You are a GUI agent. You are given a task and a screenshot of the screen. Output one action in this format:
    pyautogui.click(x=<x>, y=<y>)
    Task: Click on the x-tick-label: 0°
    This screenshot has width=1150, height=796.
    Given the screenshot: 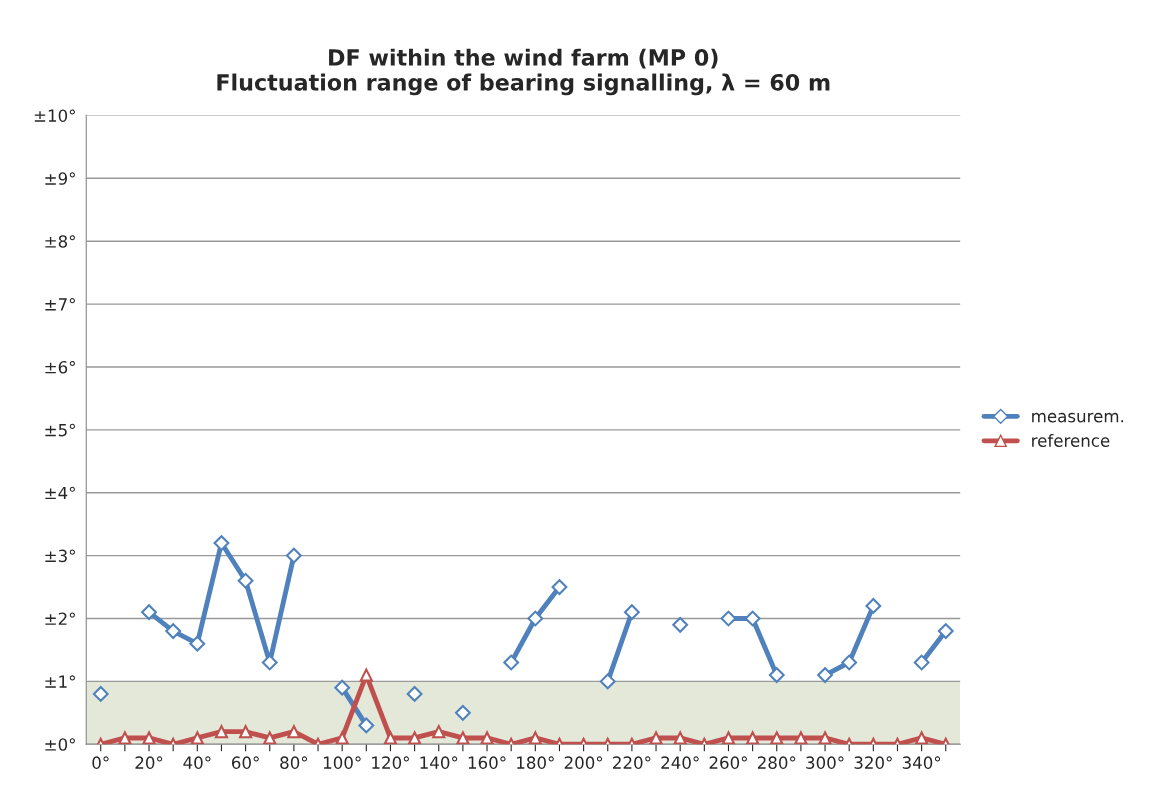 What is the action you would take?
    pyautogui.click(x=100, y=762)
    